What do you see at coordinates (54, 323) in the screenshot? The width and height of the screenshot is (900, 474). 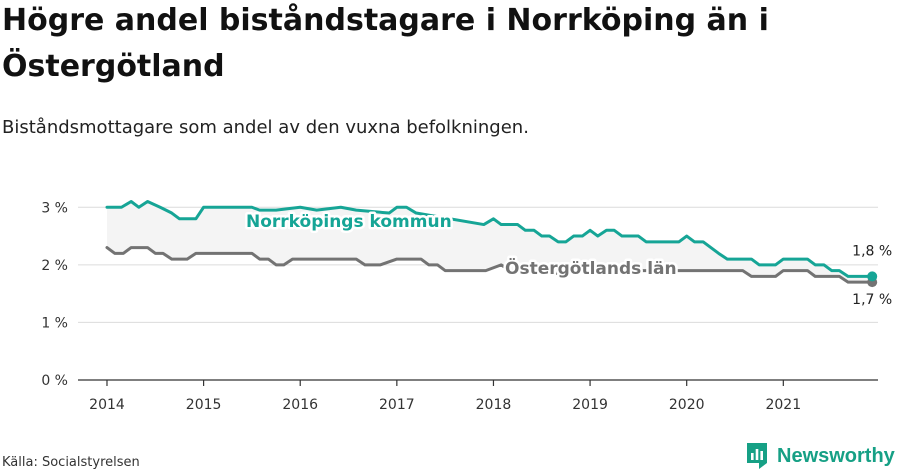 I see `y-tick-label: 1 %` at bounding box center [54, 323].